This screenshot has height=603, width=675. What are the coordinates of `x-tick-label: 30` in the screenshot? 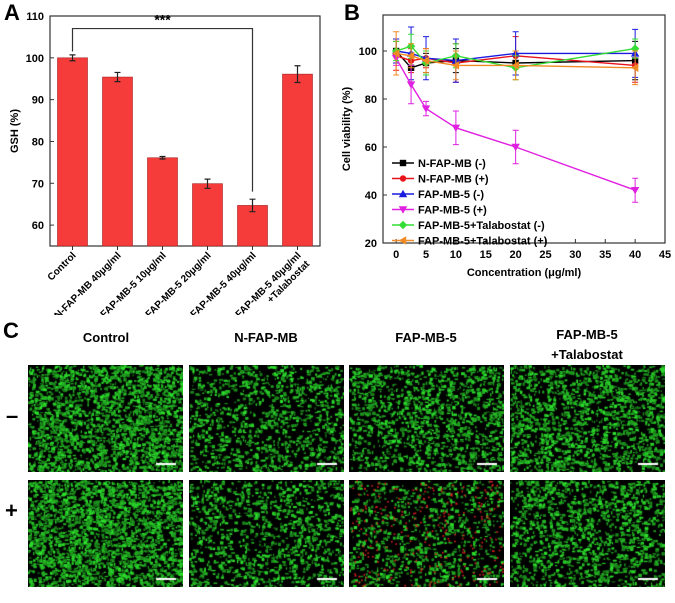 It's located at (575, 255).